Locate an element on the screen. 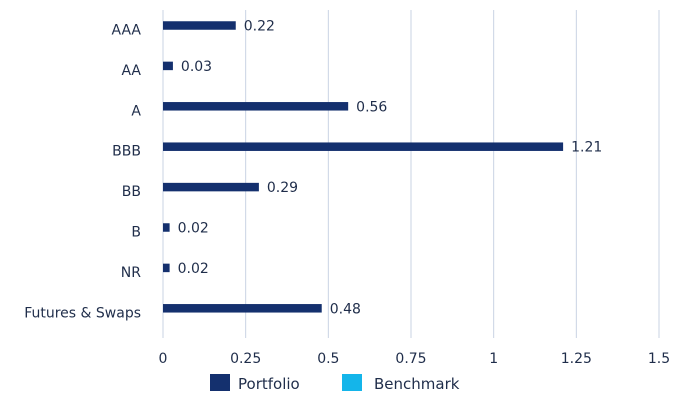 The height and width of the screenshot is (403, 679). data-label: 0.56 is located at coordinates (371, 107).